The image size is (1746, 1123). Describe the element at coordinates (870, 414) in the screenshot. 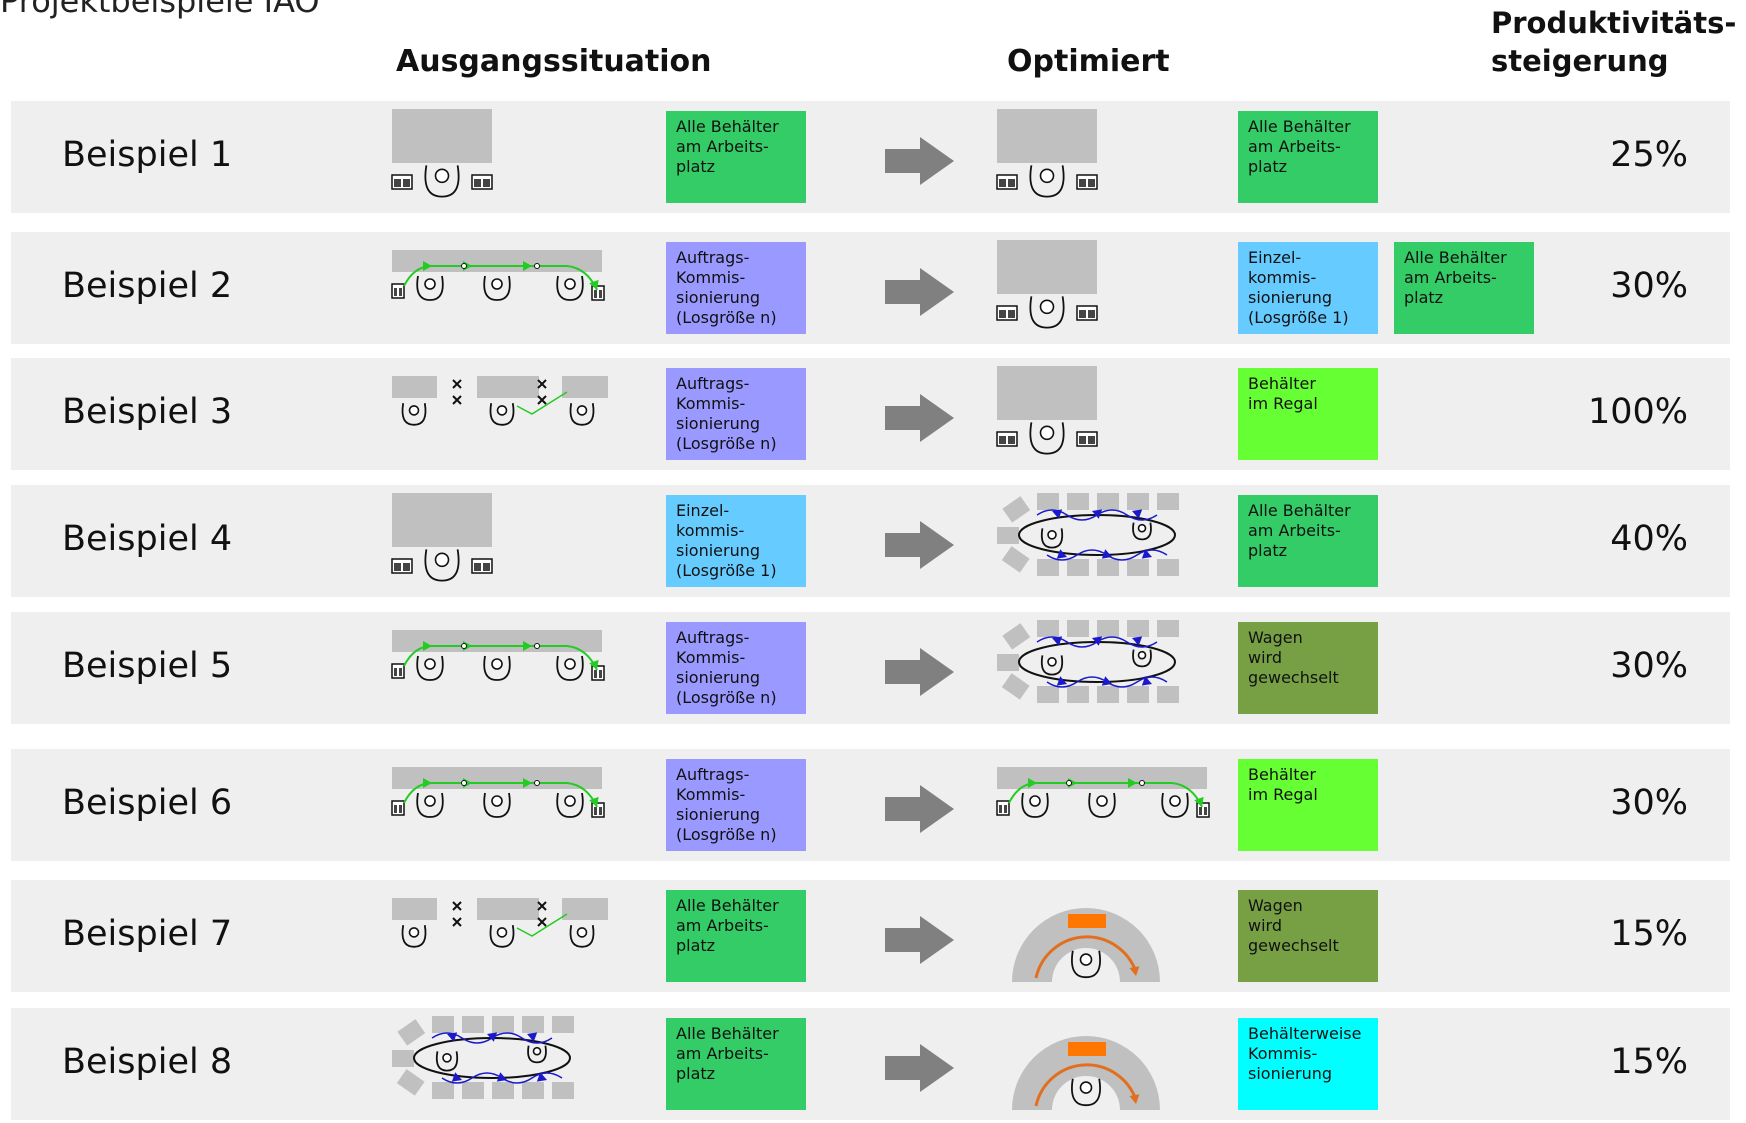

I see `row-band` at that location.